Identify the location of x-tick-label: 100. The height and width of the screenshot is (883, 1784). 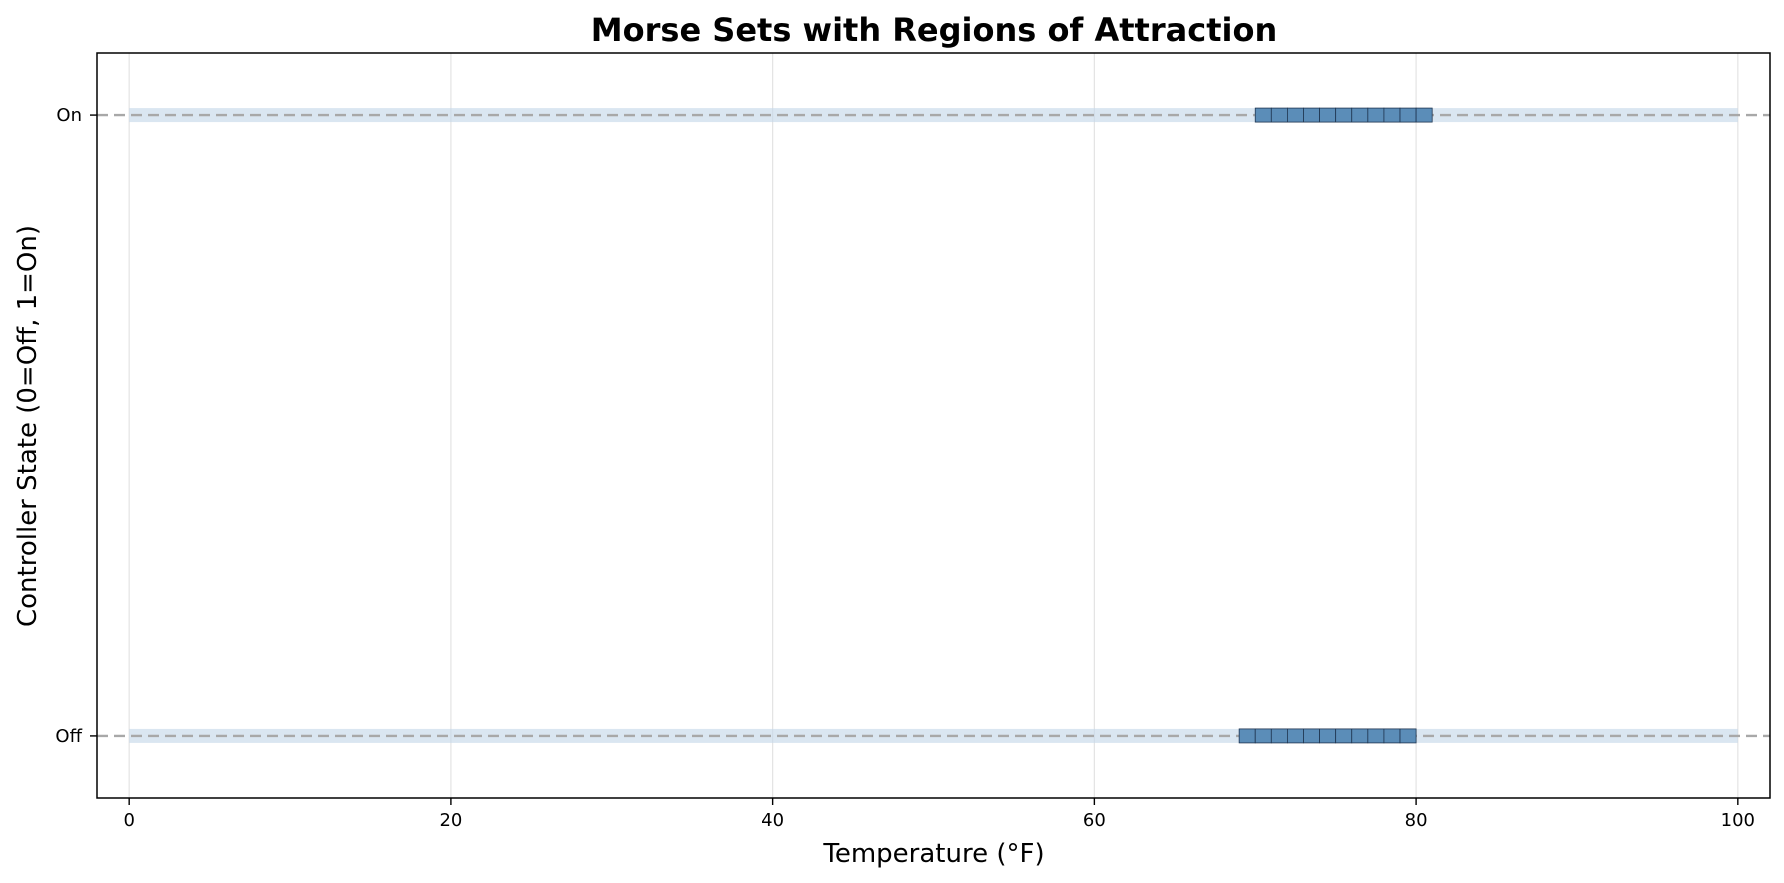
(1738, 820).